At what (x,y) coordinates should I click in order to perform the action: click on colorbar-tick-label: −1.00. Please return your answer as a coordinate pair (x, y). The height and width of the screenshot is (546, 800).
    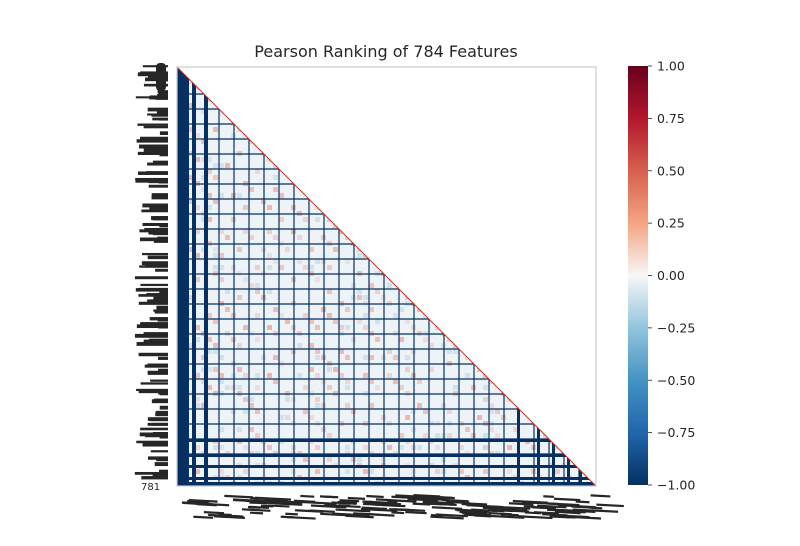
    Looking at the image, I should click on (676, 485).